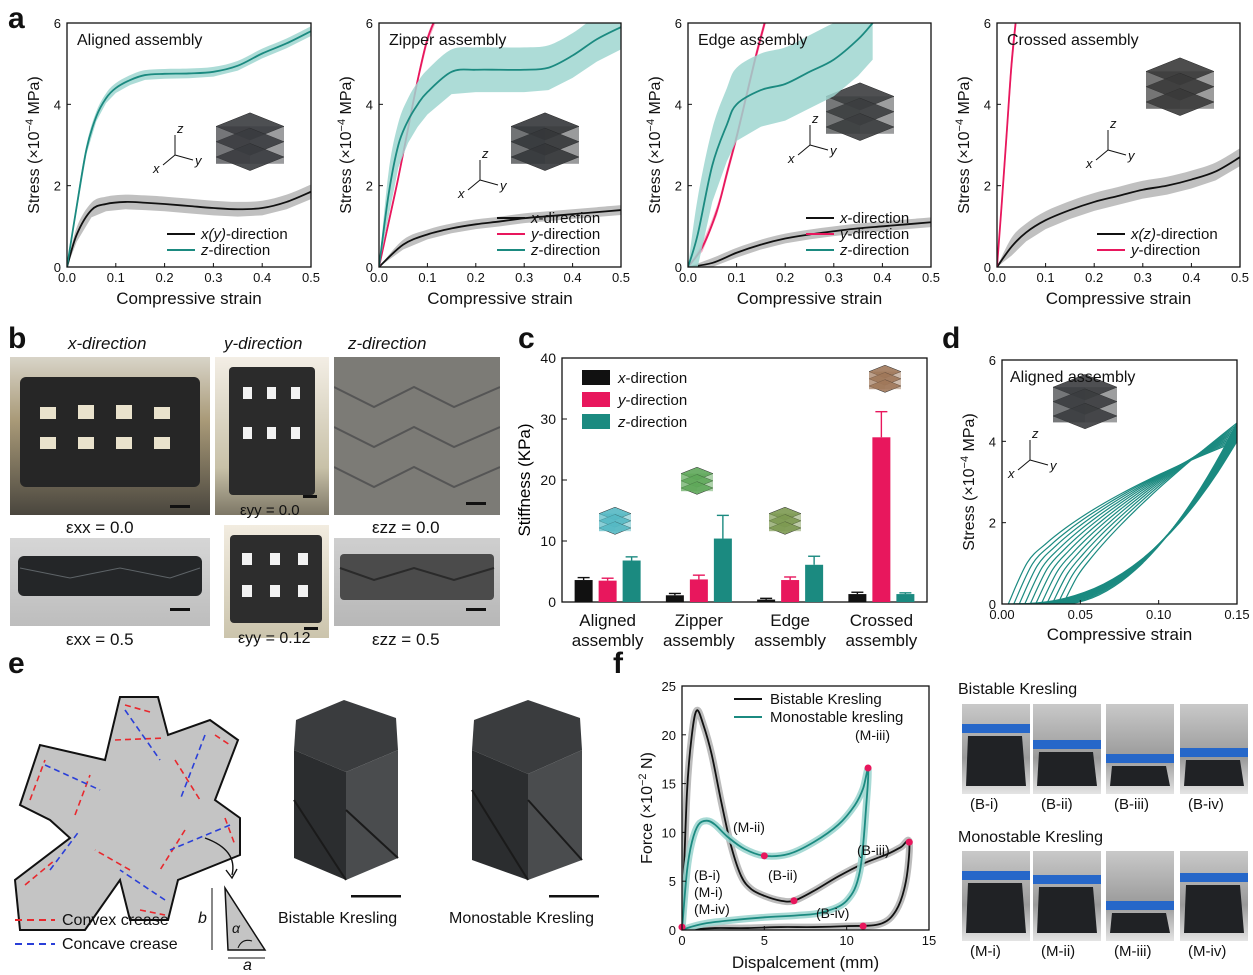 Image resolution: width=1253 pixels, height=975 pixels. I want to click on chart-title-d: Aligned assembly, so click(1072, 377).